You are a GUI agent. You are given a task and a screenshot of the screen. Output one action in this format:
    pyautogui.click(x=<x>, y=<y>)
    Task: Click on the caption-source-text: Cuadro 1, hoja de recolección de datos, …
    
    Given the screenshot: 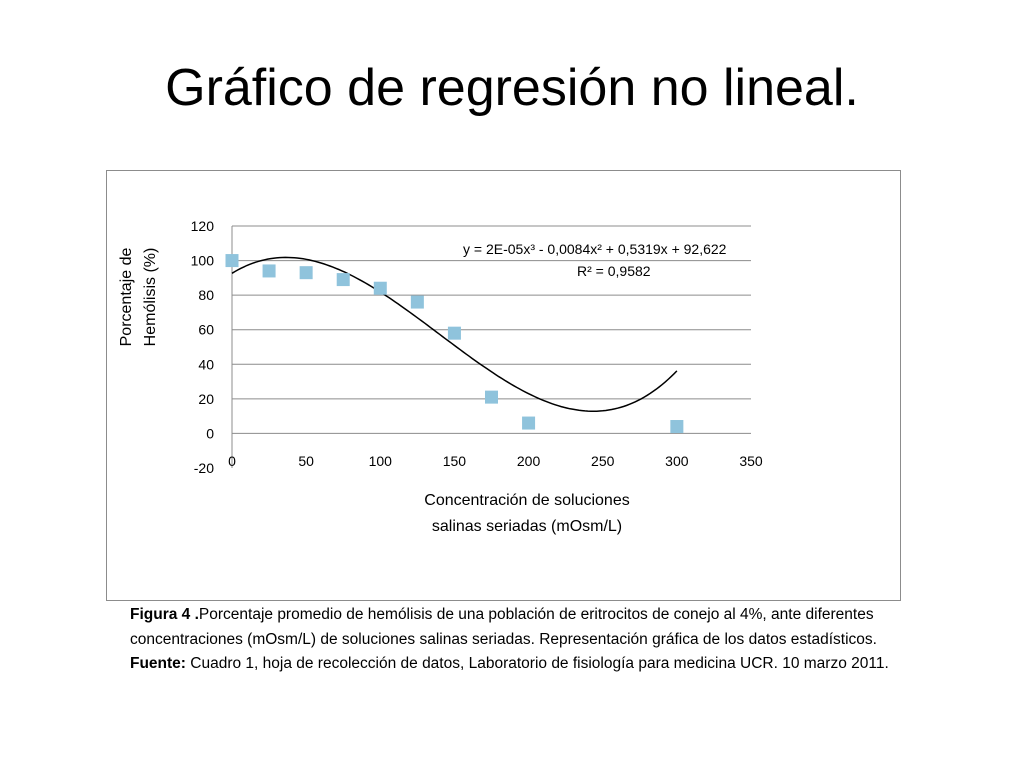 What is the action you would take?
    pyautogui.click(x=537, y=663)
    